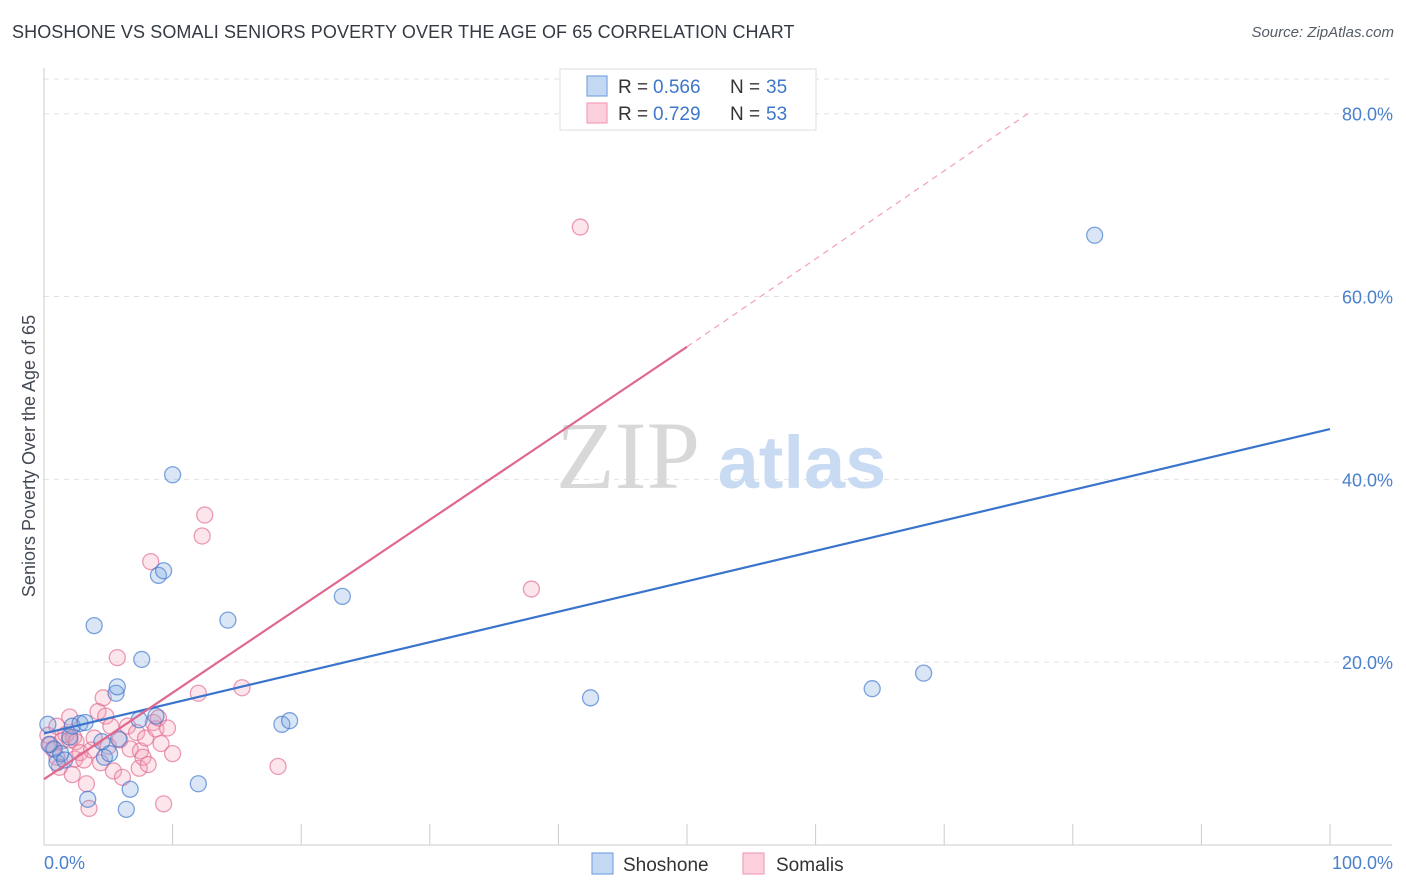 This screenshot has width=1406, height=892. Describe the element at coordinates (1367, 480) in the screenshot. I see `y-tick-label-40: 40.0%` at that location.